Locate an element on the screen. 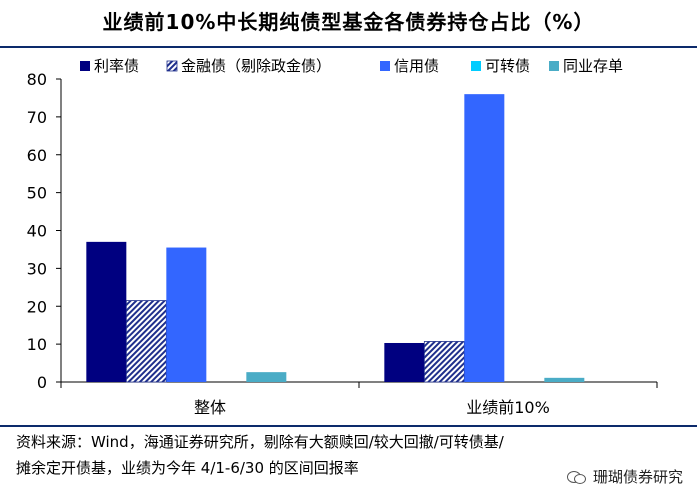 The height and width of the screenshot is (502, 697). y-tick-label: 20 is located at coordinates (37, 306).